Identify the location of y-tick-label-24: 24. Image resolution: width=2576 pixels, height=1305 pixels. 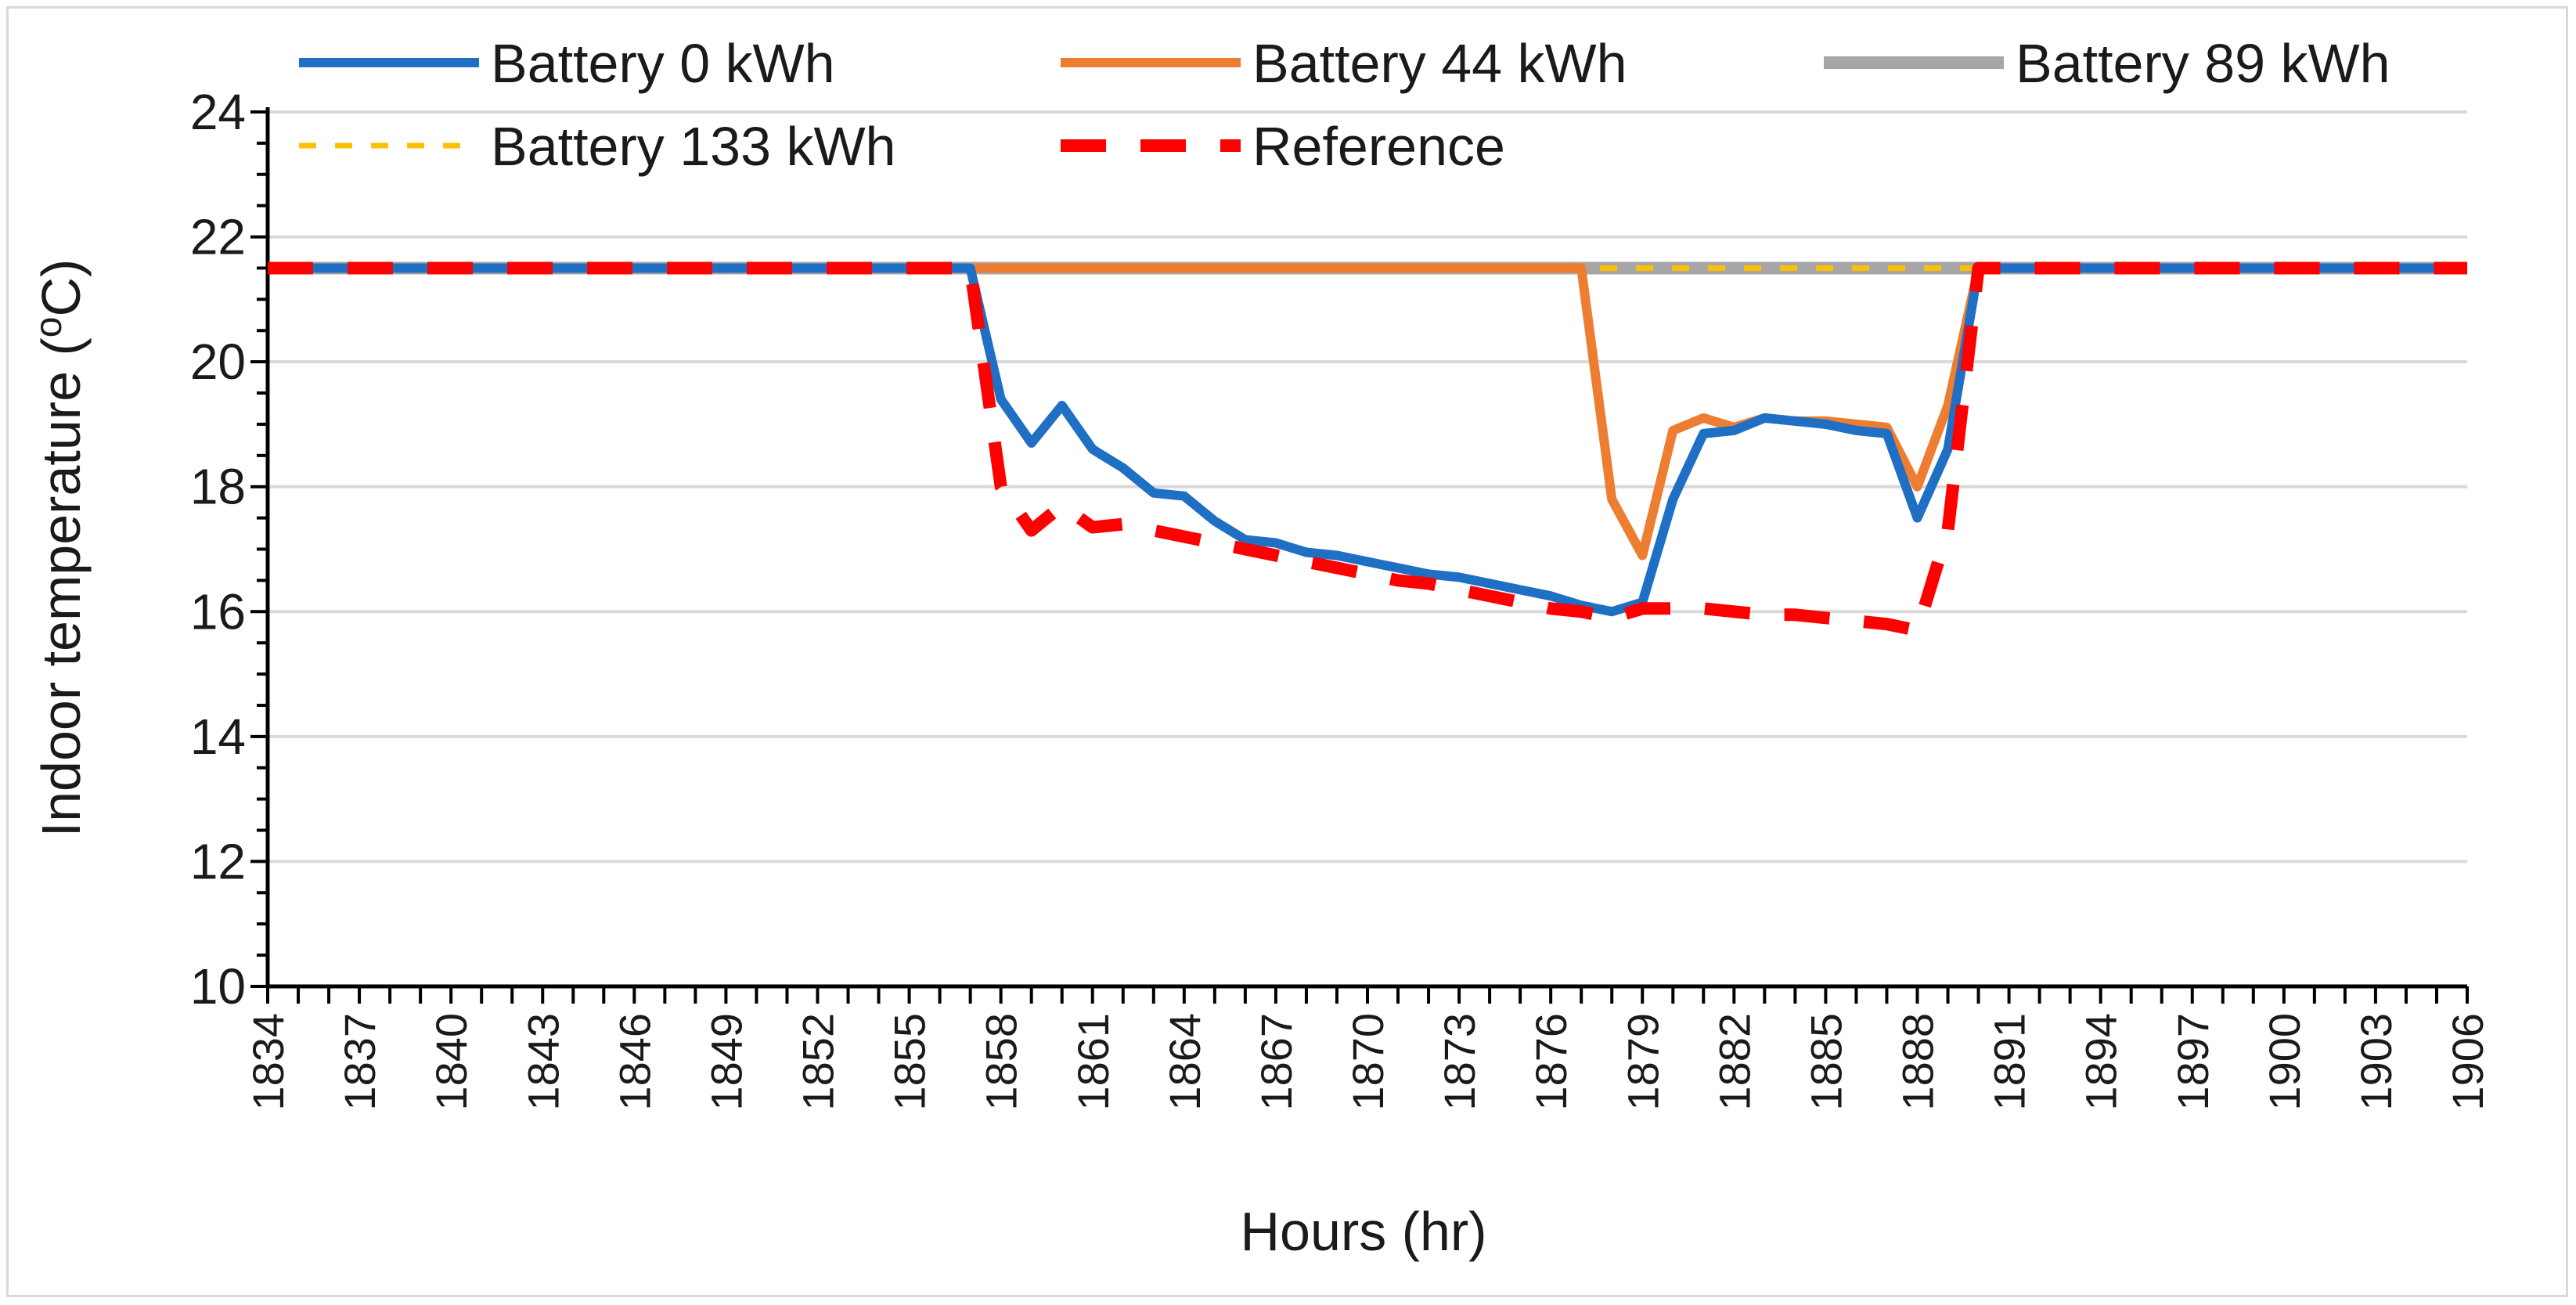
(218, 112).